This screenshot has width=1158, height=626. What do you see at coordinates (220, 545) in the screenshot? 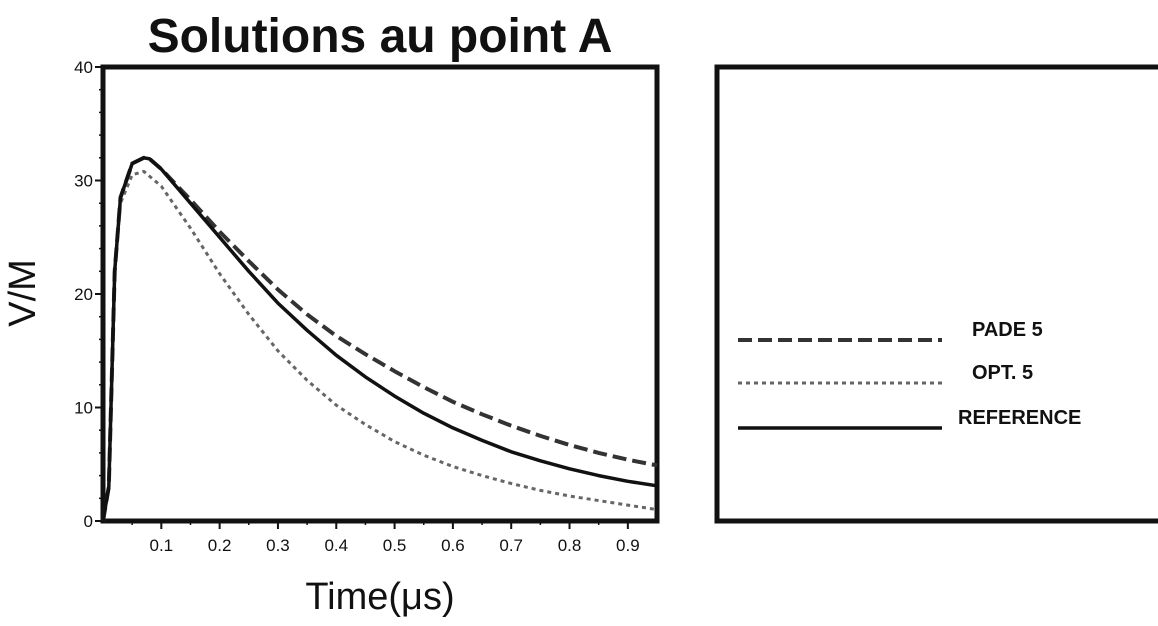
I see `x-tick-label: 0.2` at bounding box center [220, 545].